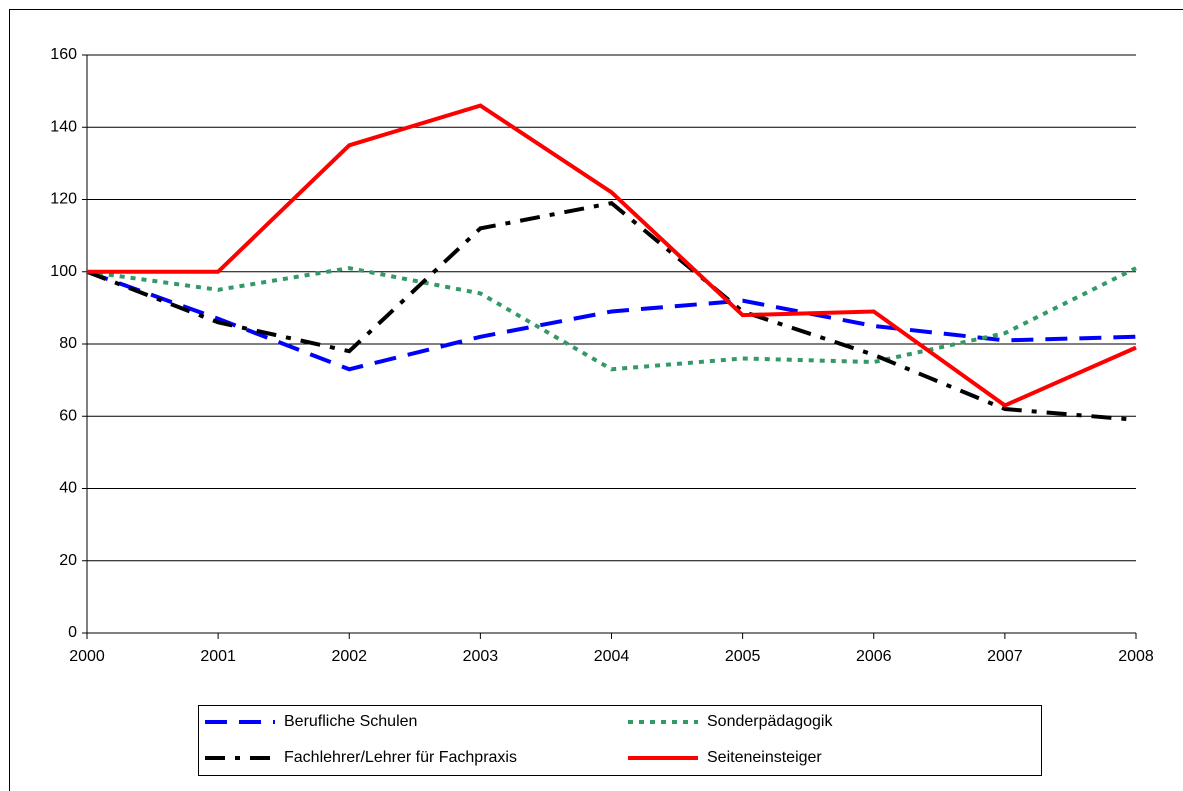 The height and width of the screenshot is (791, 1183). What do you see at coordinates (68, 560) in the screenshot?
I see `y-tick-label: 20` at bounding box center [68, 560].